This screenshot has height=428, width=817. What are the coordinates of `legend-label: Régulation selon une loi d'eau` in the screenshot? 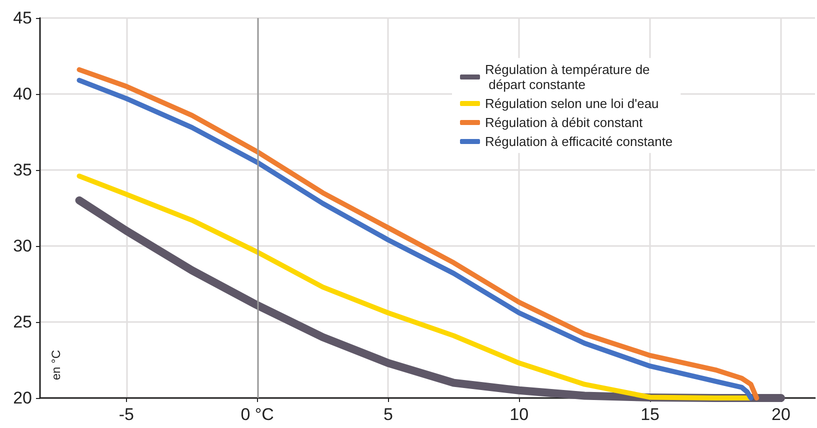 It's located at (572, 103).